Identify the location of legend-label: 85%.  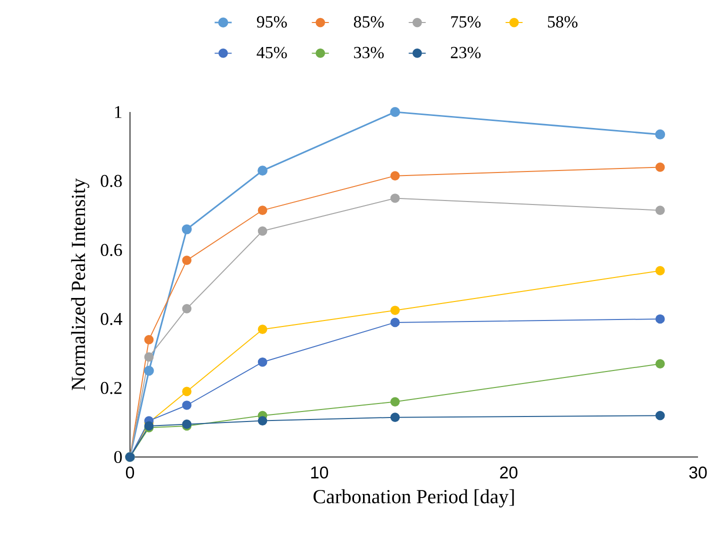
(369, 22).